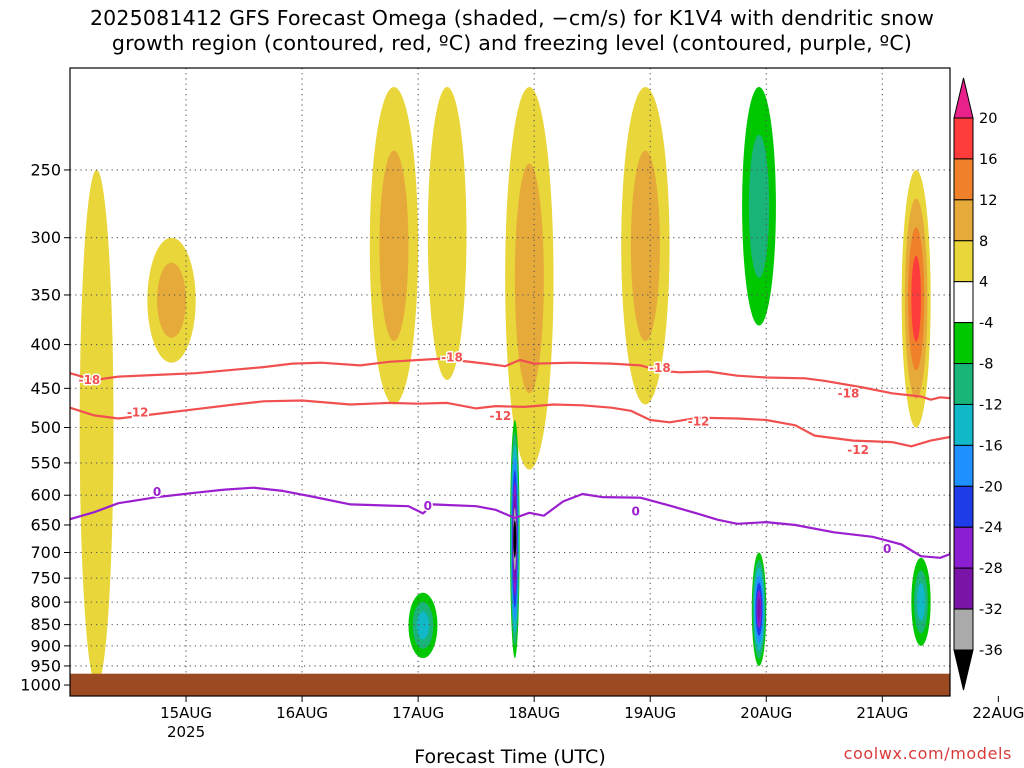 This screenshot has height=768, width=1024. I want to click on y-tick-label-850: 850, so click(45, 624).